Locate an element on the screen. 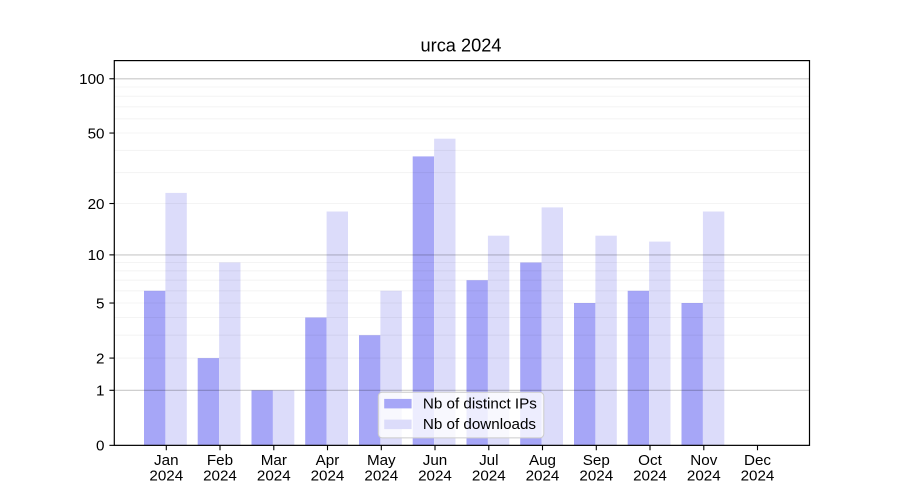  svg-text: 0 is located at coordinates (100, 446).